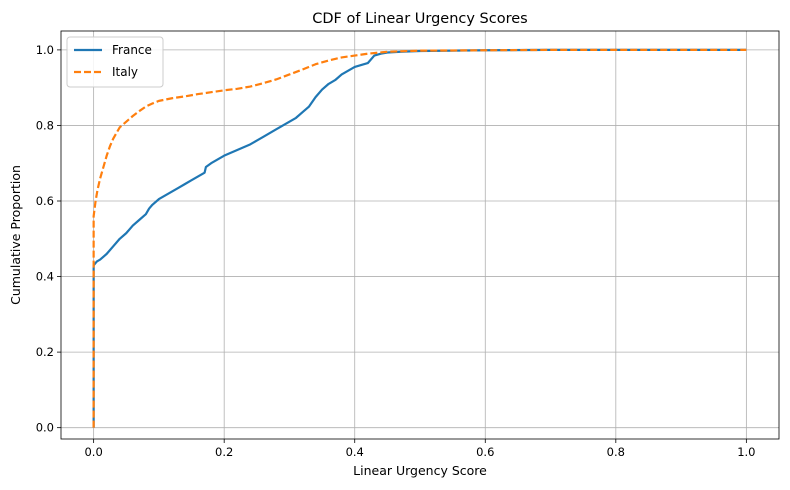 This screenshot has height=490, width=790. Describe the element at coordinates (420, 449) in the screenshot. I see `x-axis-ticks: 0.0 0.2 0.4 0.6 0.8 1.0` at that location.